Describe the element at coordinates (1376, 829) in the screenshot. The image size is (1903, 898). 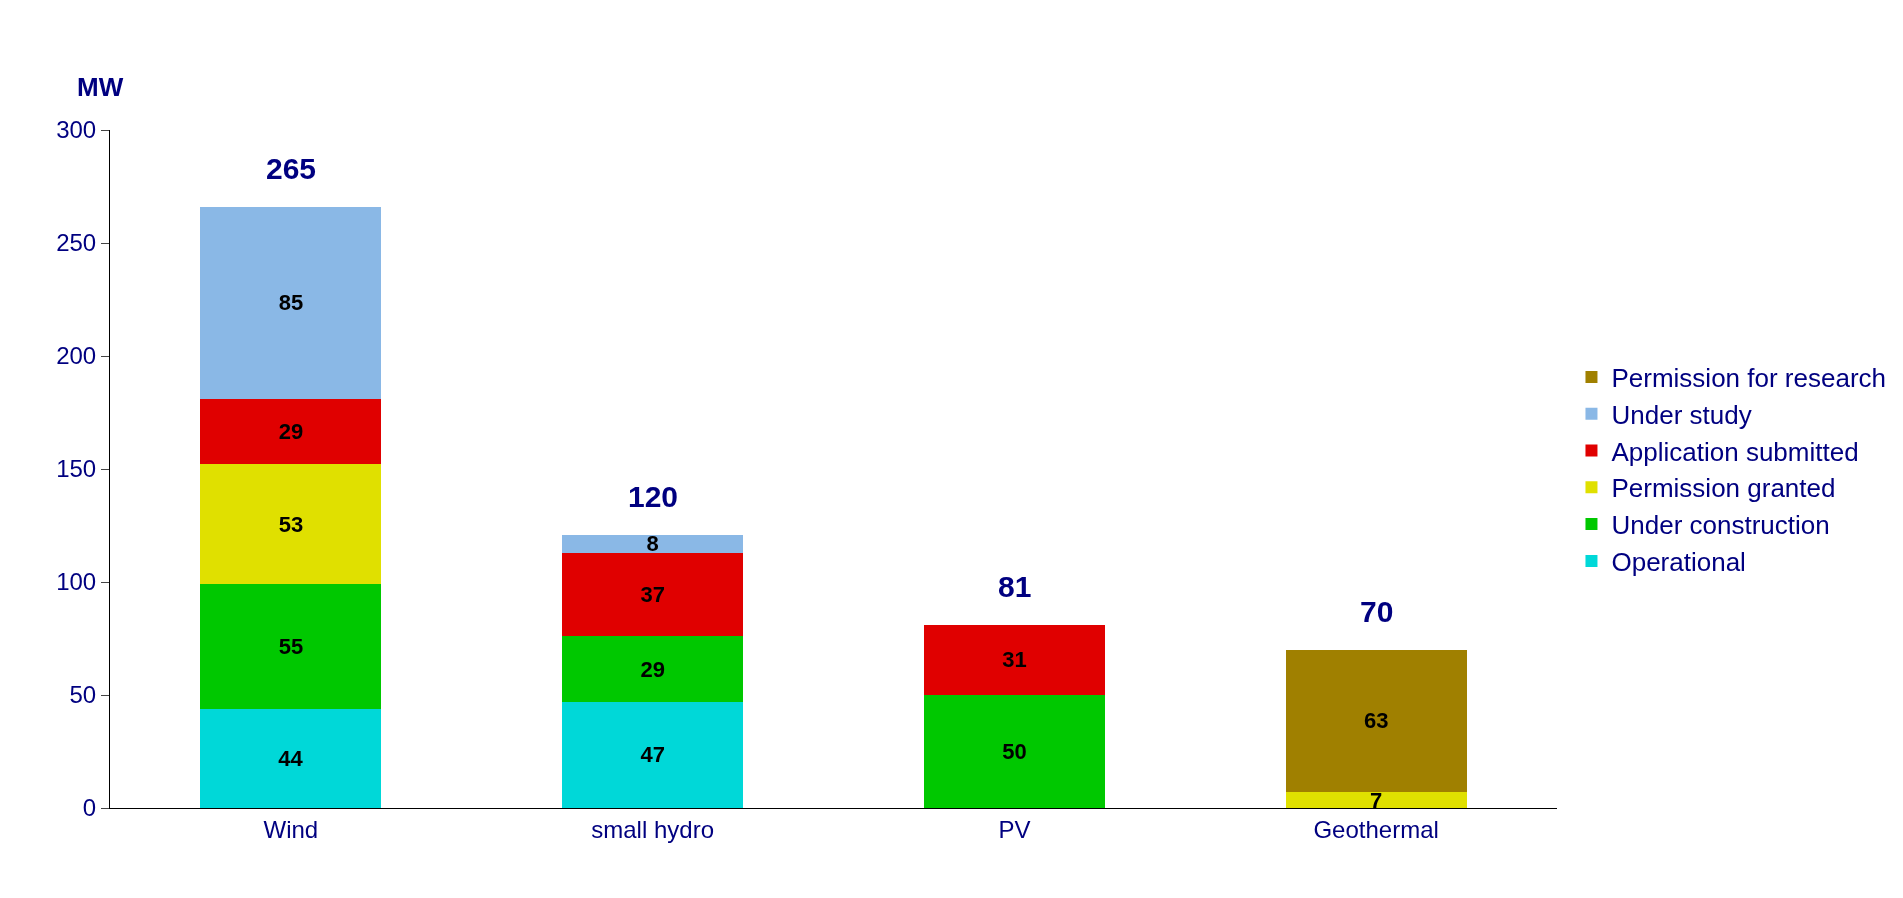
I see `x-tick-label: Geothermal` at that location.